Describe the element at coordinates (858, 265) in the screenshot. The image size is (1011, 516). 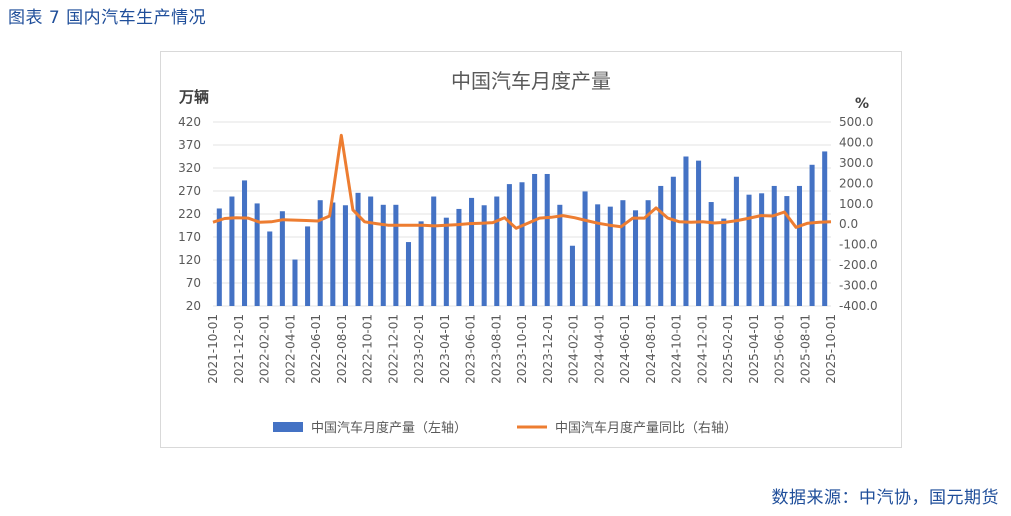
I see `y-right-tick-label: -200.0` at that location.